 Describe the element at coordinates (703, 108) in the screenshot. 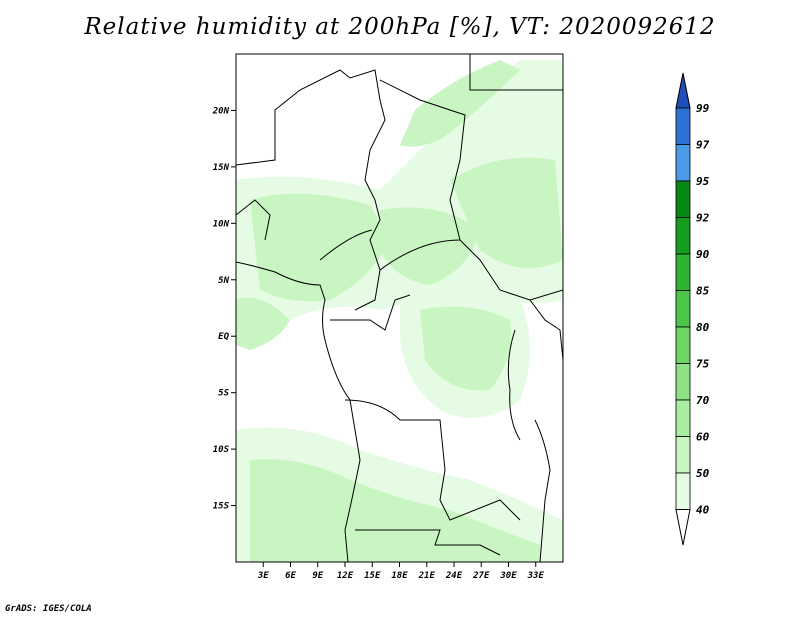

I see `colorbar-label: 99` at that location.